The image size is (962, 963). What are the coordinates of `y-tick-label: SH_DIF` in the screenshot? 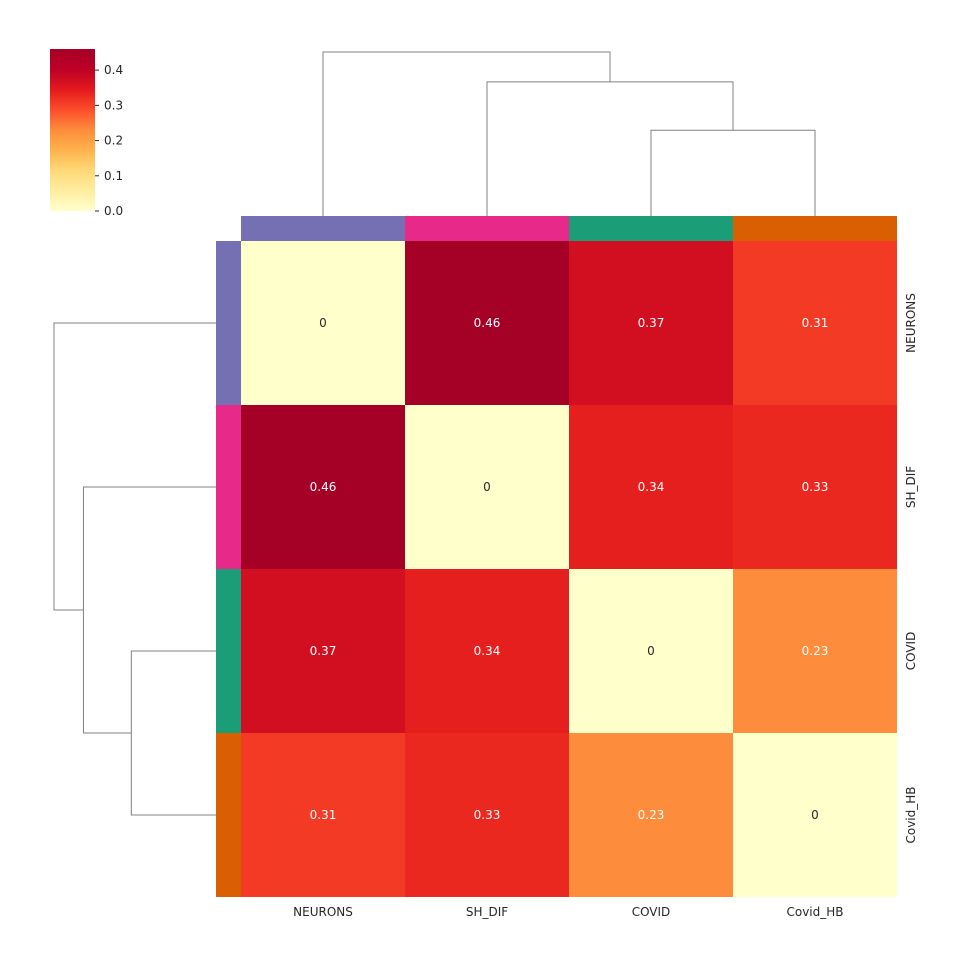 It's located at (911, 487).